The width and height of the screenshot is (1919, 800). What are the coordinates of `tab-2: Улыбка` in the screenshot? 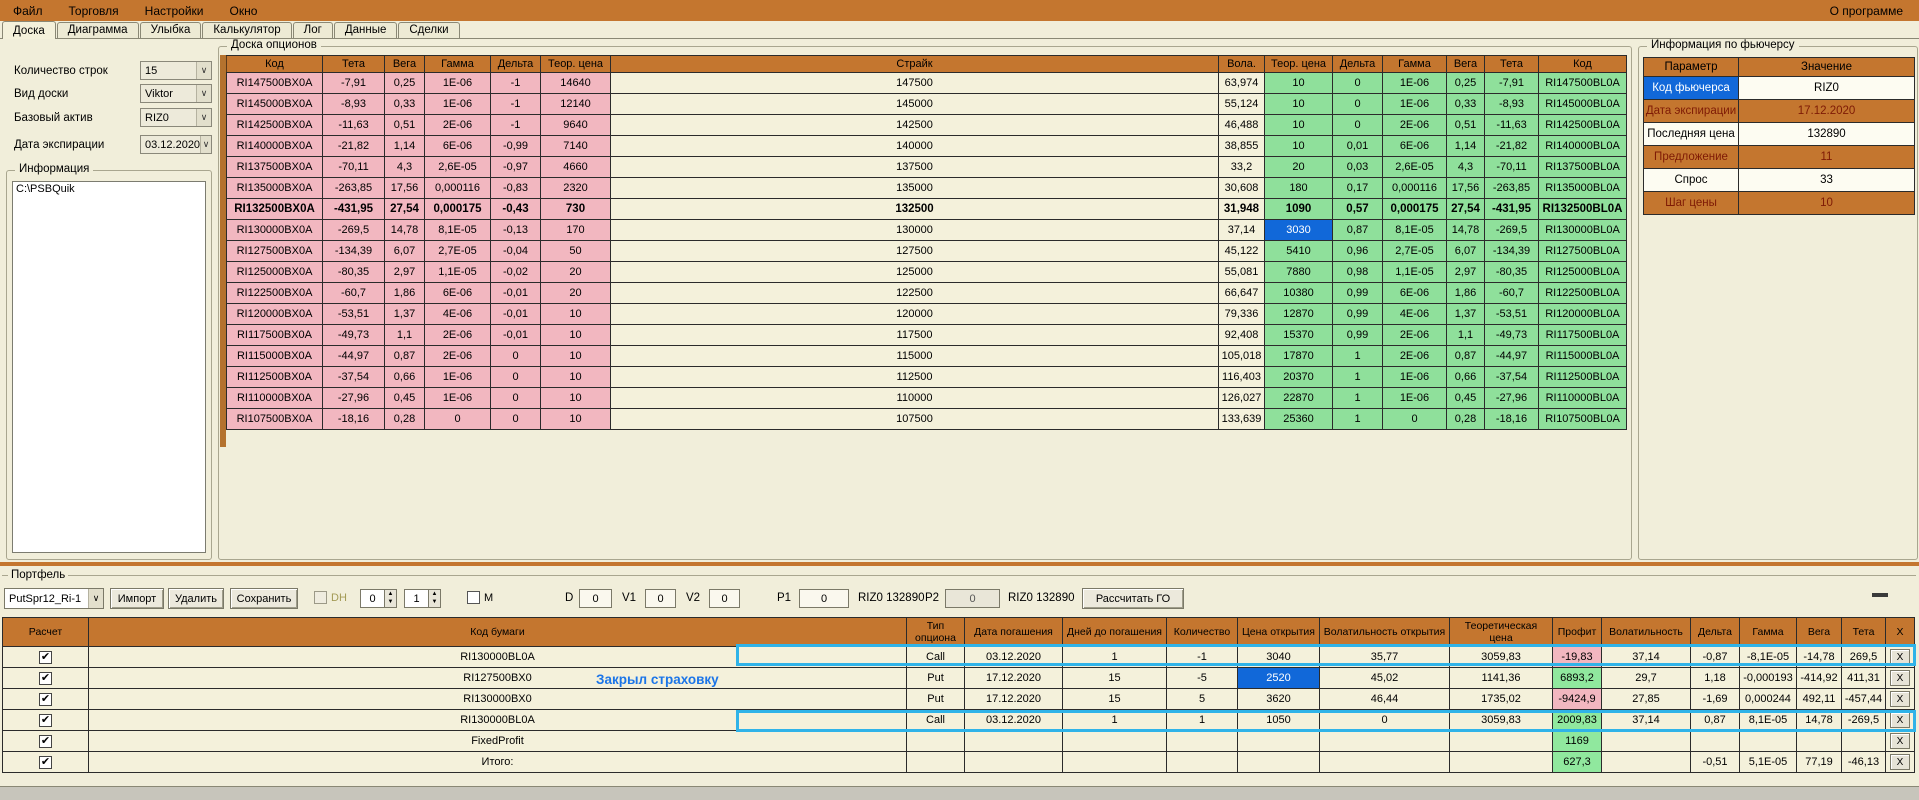 It's located at (170, 30).